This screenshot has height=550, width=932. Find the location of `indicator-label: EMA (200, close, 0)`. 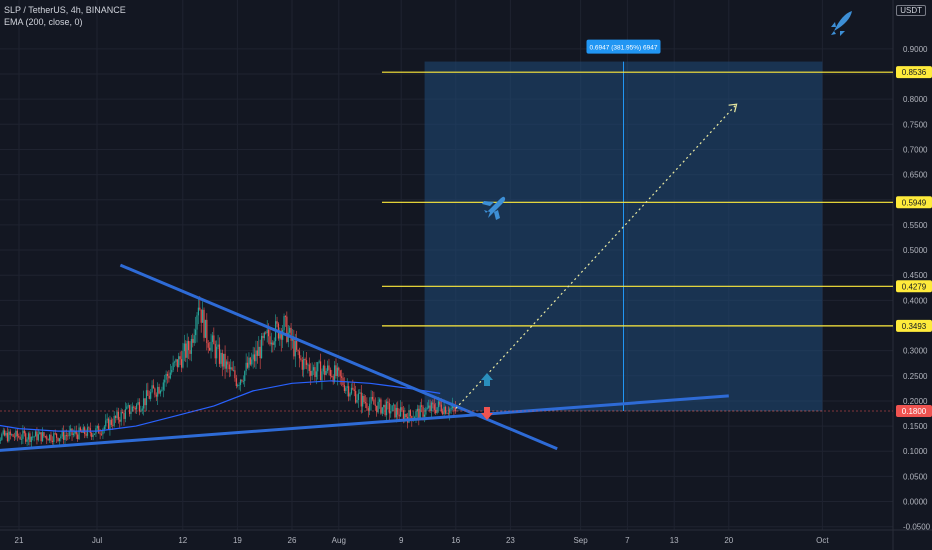

indicator-label: EMA (200, close, 0) is located at coordinates (43, 22).